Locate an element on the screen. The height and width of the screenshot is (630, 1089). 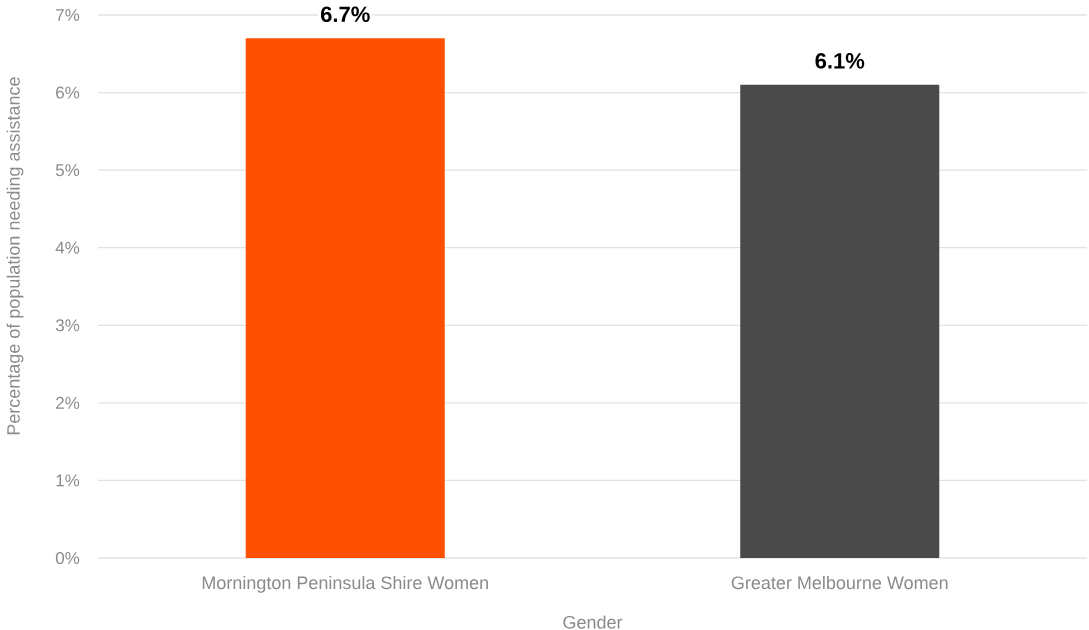
data-label: 6.1% is located at coordinates (840, 61).